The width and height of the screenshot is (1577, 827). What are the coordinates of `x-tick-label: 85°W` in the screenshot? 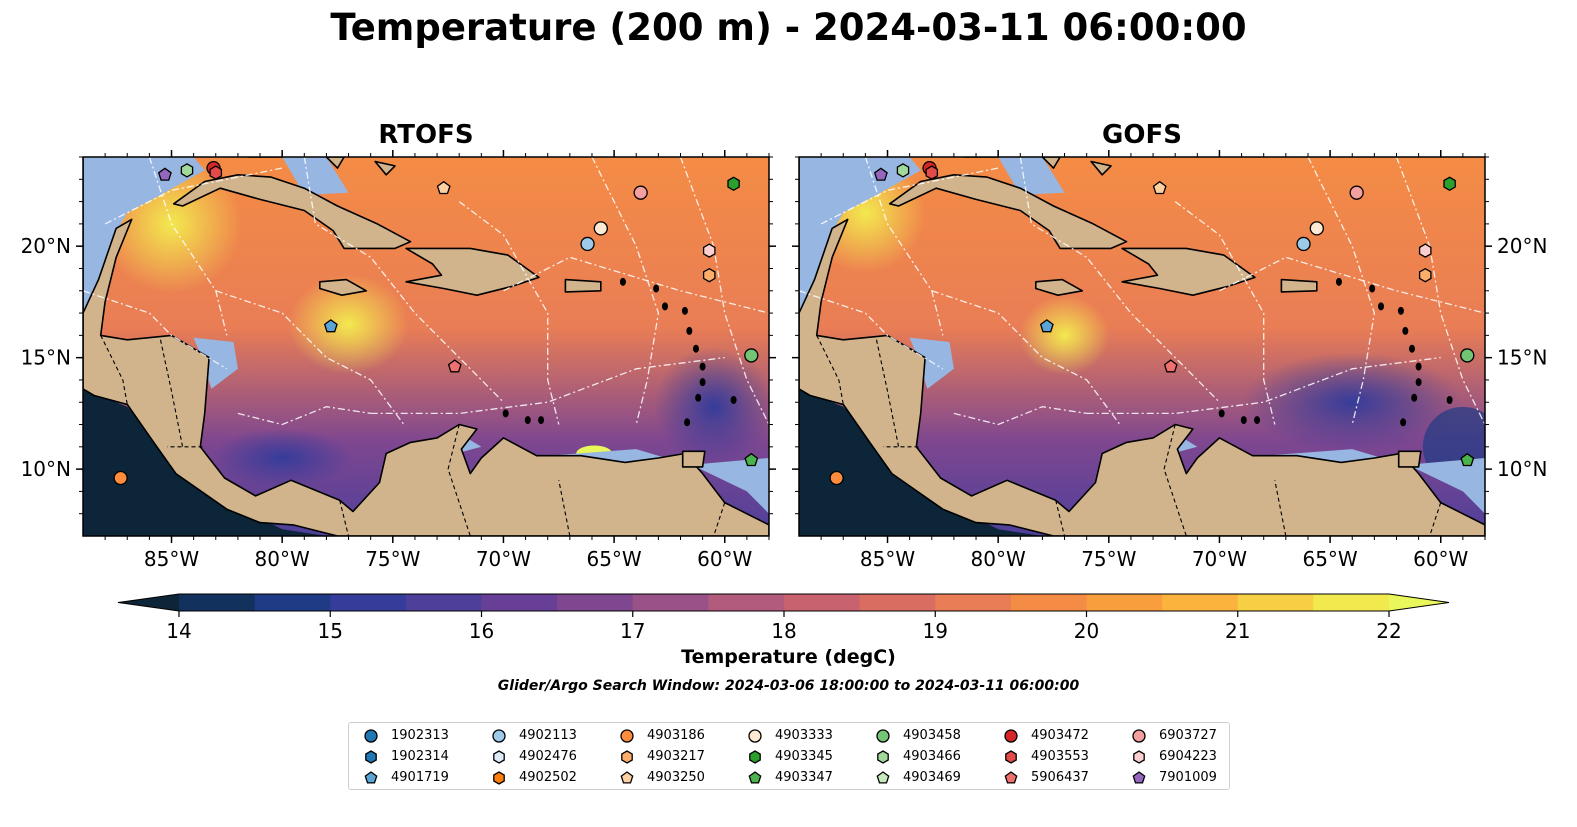 It's located at (171, 559).